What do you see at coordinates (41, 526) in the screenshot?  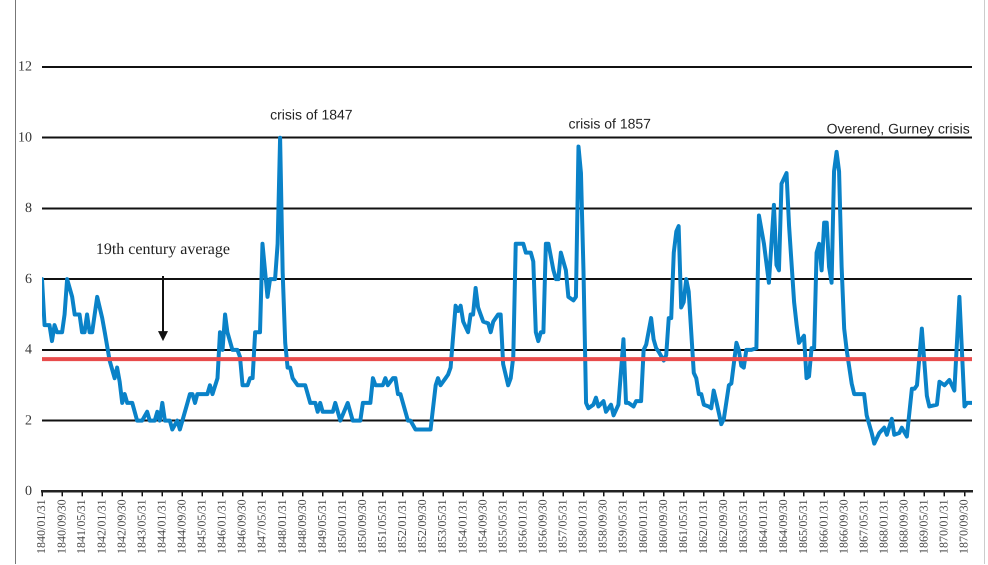 I see `x-tick-label: 1840/01/31` at bounding box center [41, 526].